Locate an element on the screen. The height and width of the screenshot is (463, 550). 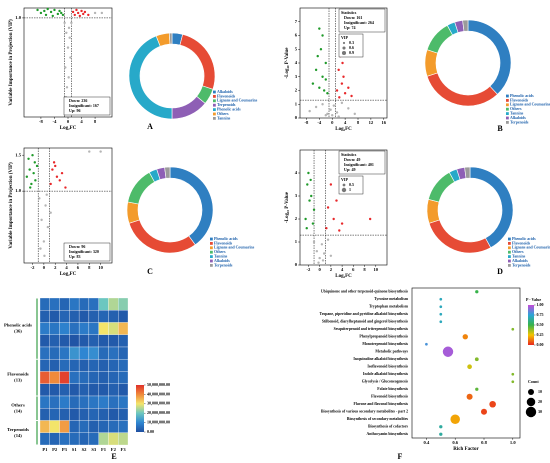
legend-label: Flavonoids is located at coordinates (226, 96).